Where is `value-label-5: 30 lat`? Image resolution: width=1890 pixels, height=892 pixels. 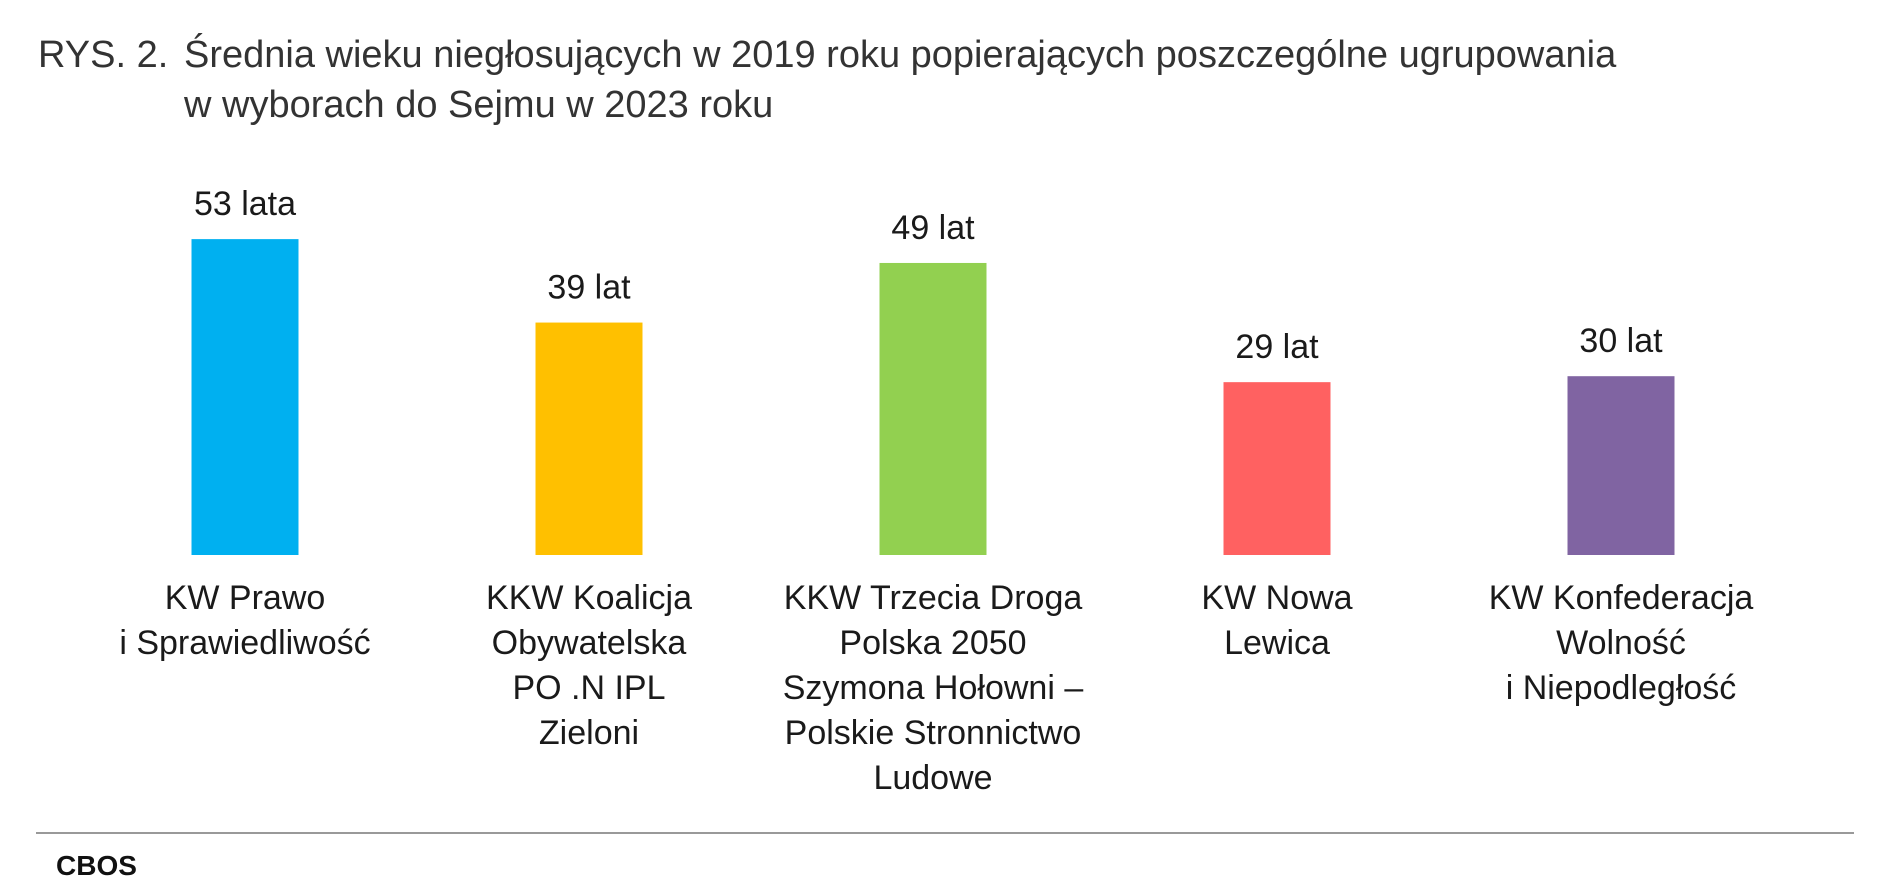
value-label-5: 30 lat is located at coordinates (1621, 341).